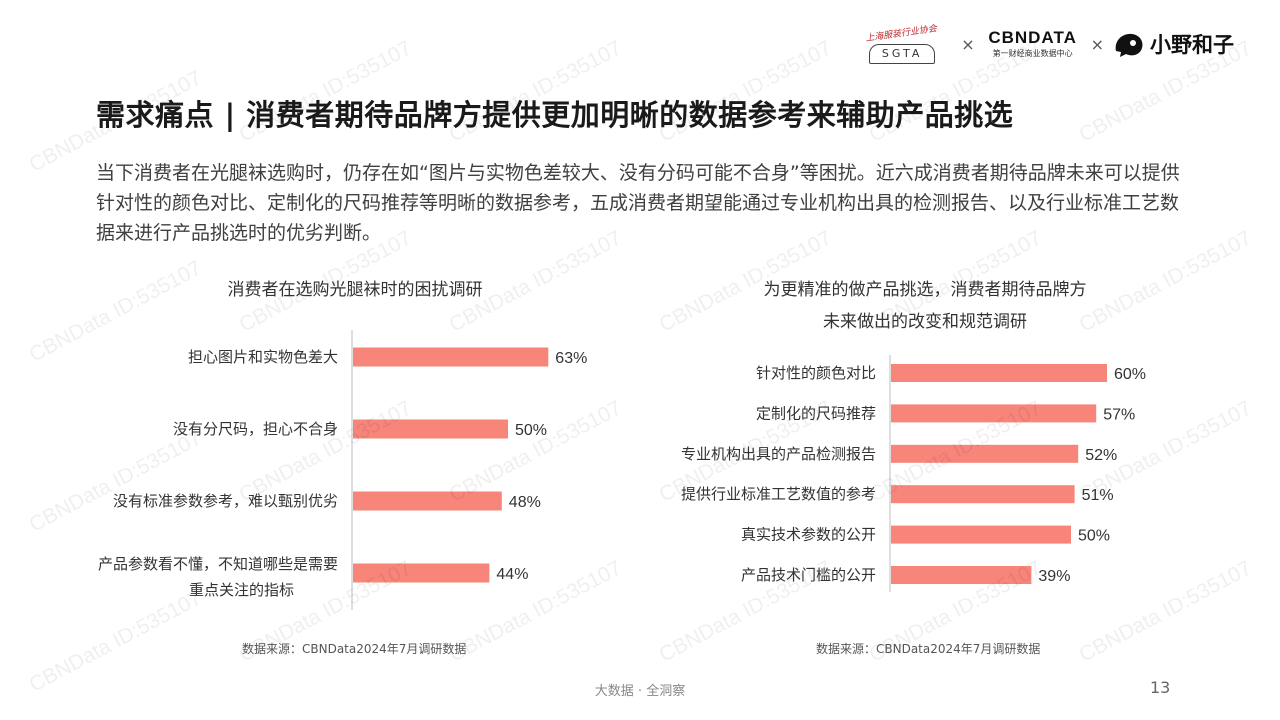 This screenshot has height=720, width=1280. What do you see at coordinates (816, 373) in the screenshot?
I see `category-label-1-0: 针对性的颜色对比` at bounding box center [816, 373].